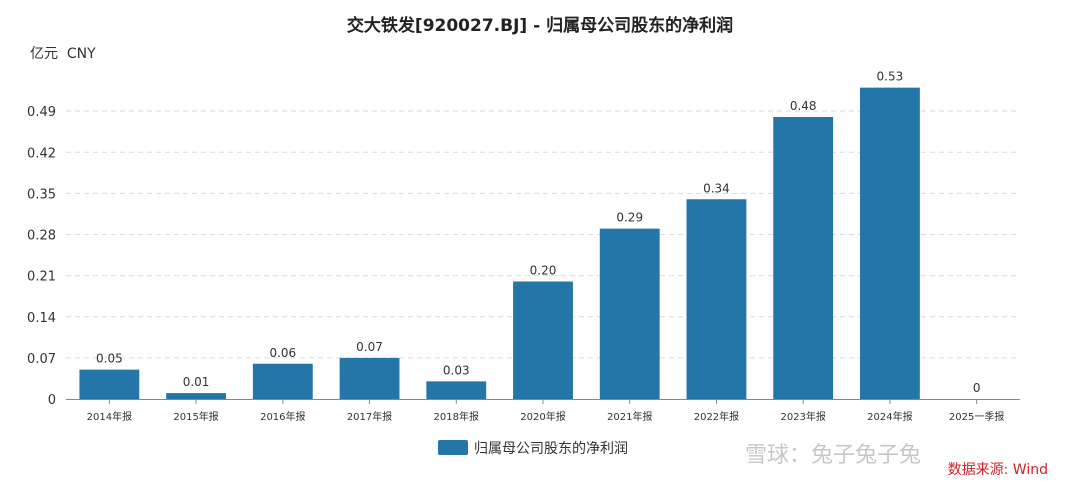 This screenshot has height=489, width=1080. What do you see at coordinates (196, 382) in the screenshot?
I see `data-label: 0.01` at bounding box center [196, 382].